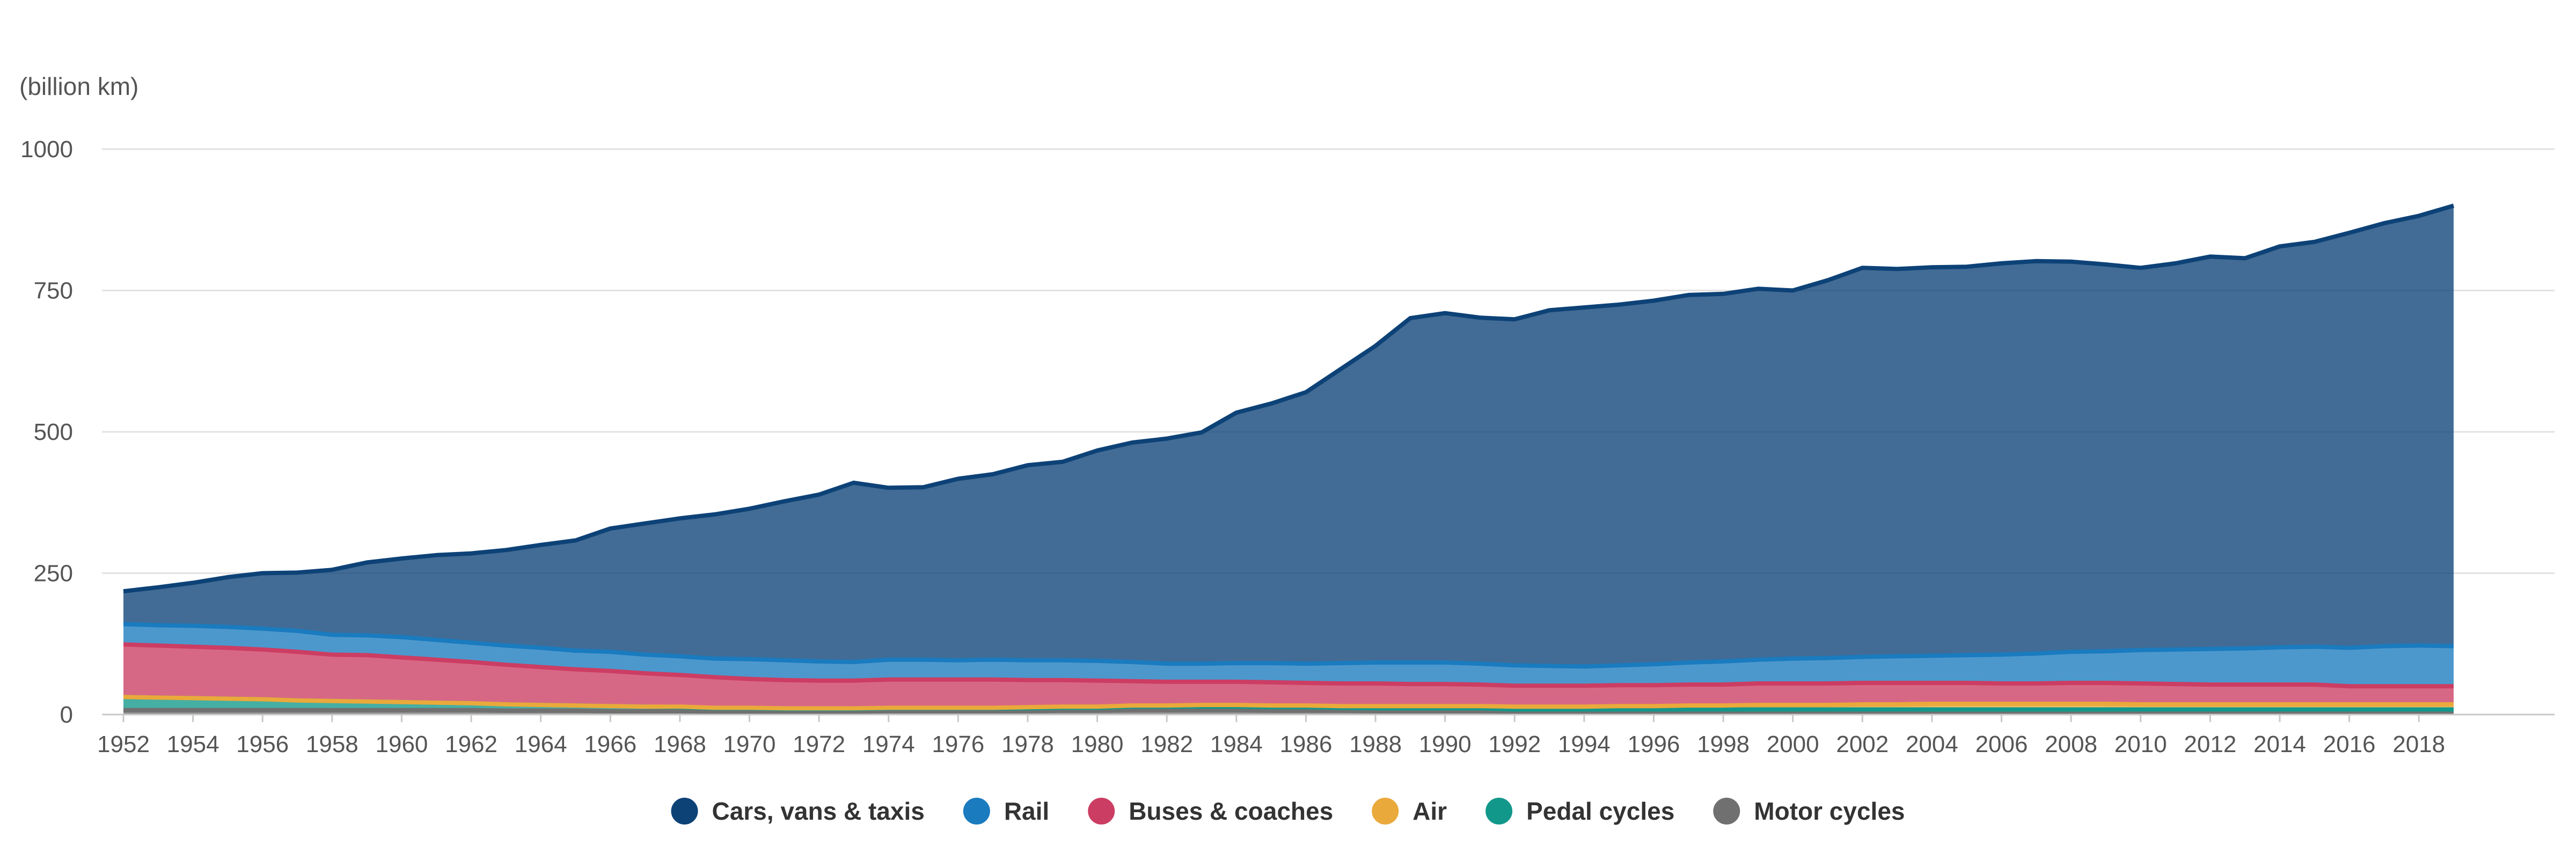 The width and height of the screenshot is (2576, 861). What do you see at coordinates (1409, 811) in the screenshot?
I see `legend-item-air: Air` at bounding box center [1409, 811].